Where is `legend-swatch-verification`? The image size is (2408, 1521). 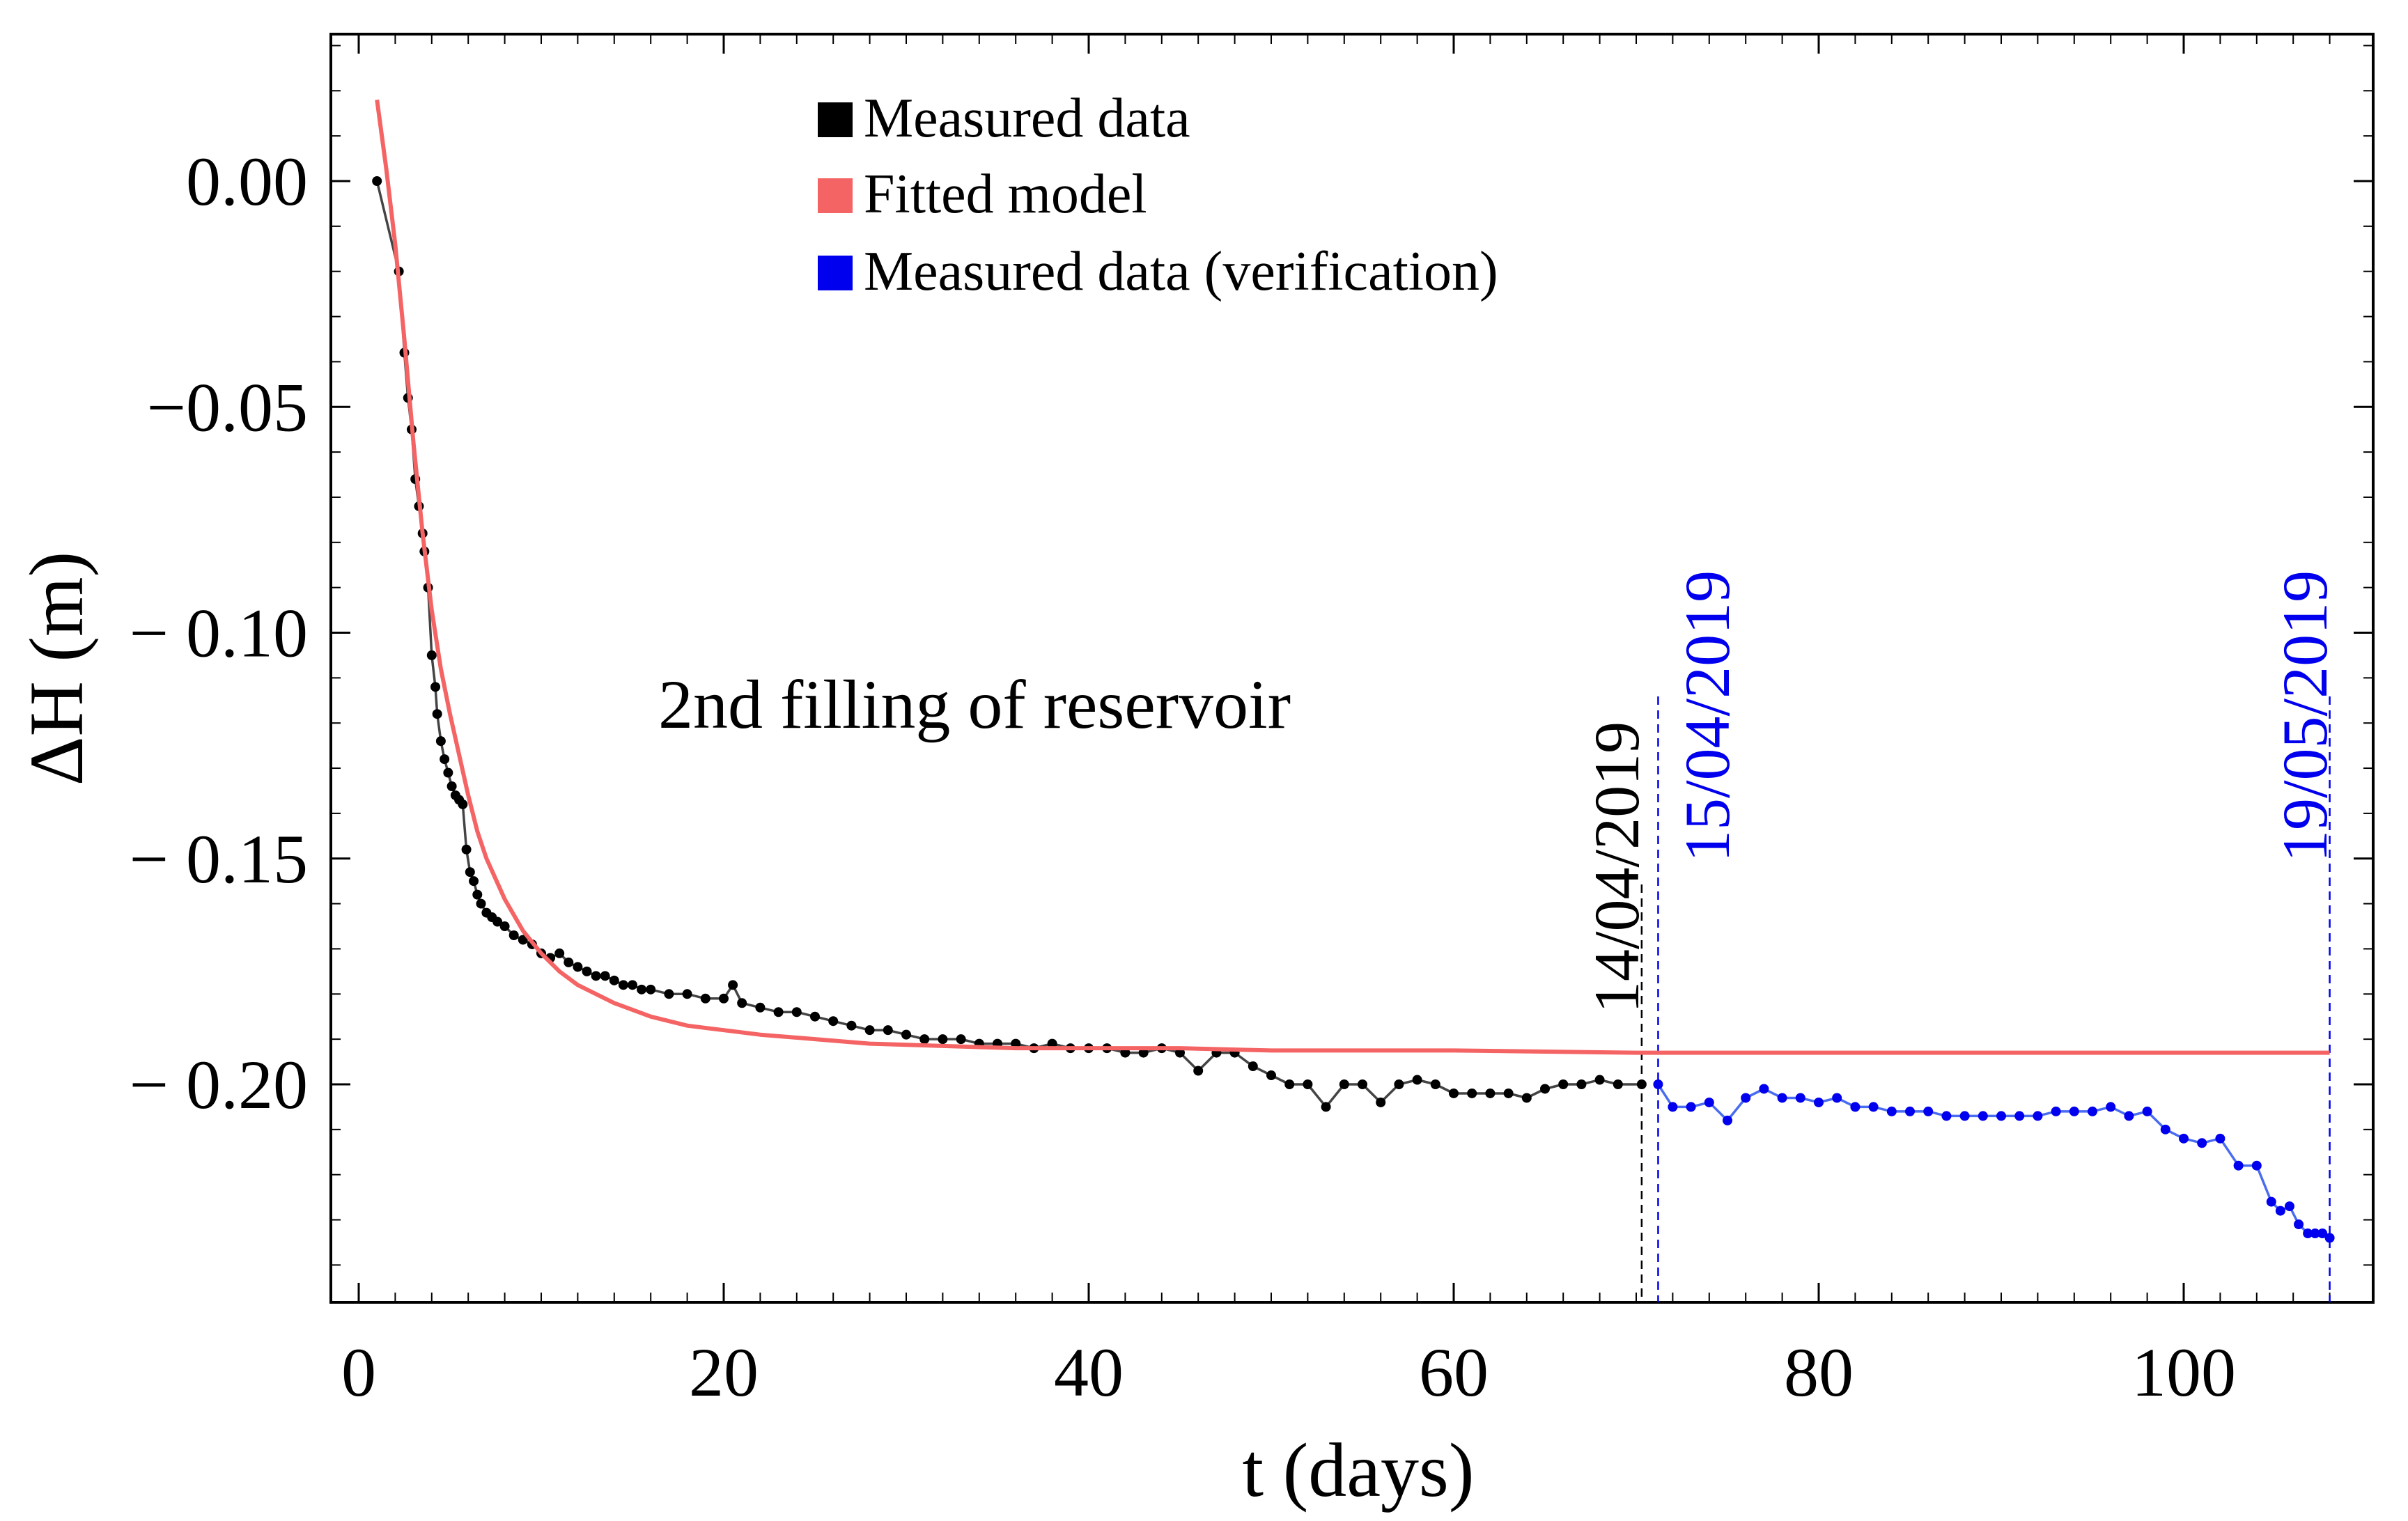 legend-swatch-verification is located at coordinates (835, 273).